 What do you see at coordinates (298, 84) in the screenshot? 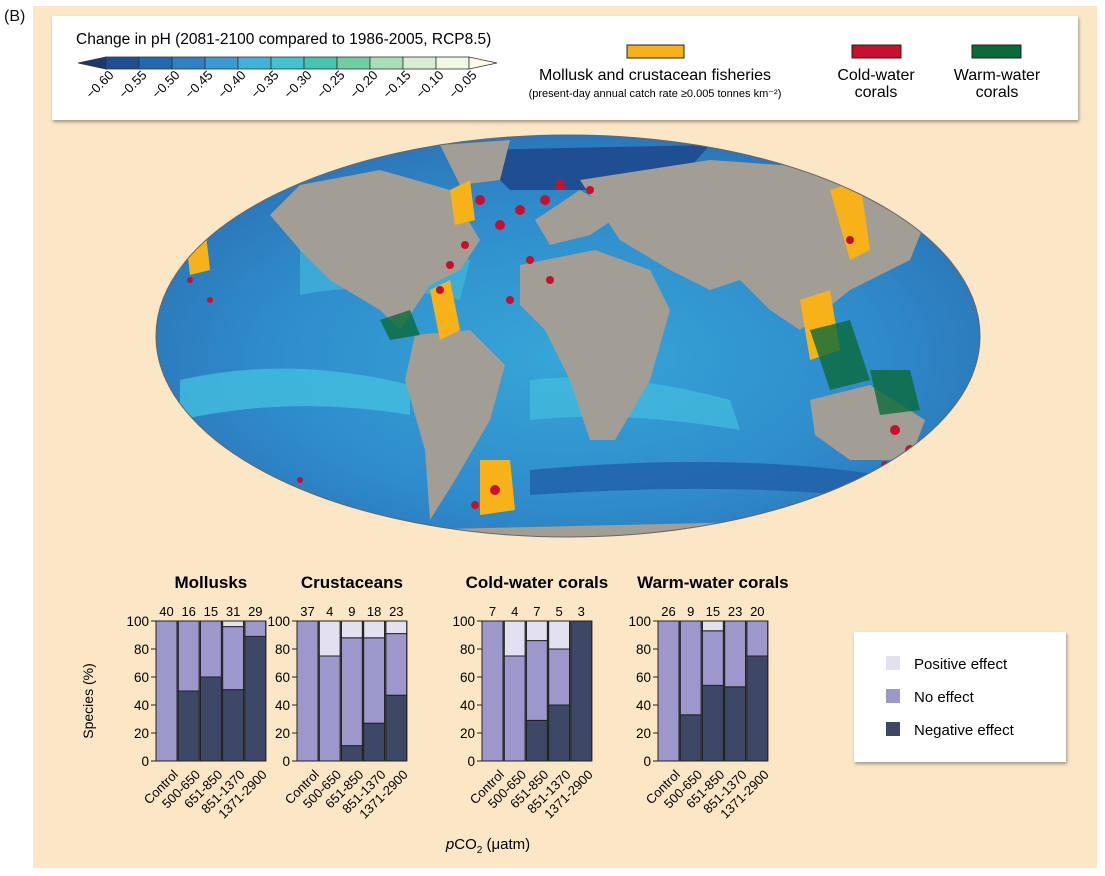
I see `ph-tick-label: −0.30` at bounding box center [298, 84].